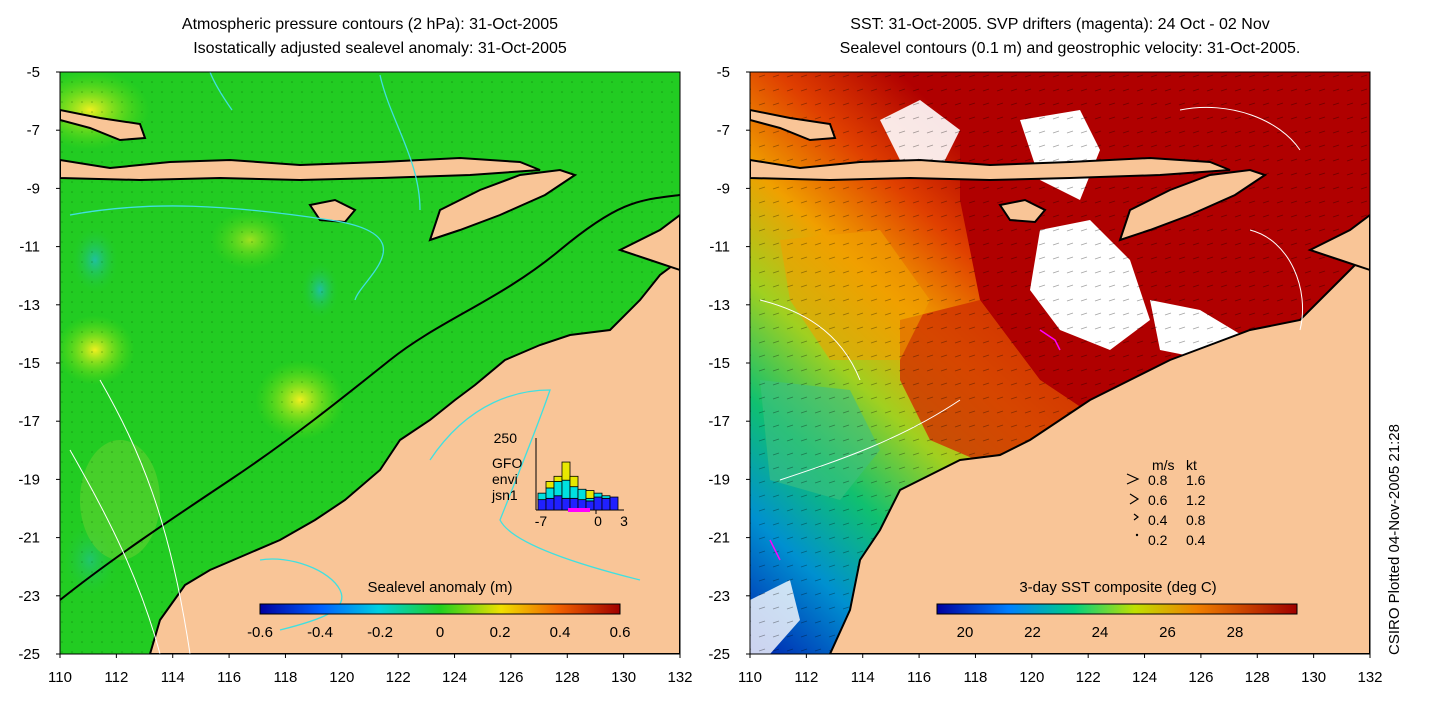 This screenshot has height=720, width=1440. What do you see at coordinates (567, 677) in the screenshot?
I see `left-x-tick-label: 128` at bounding box center [567, 677].